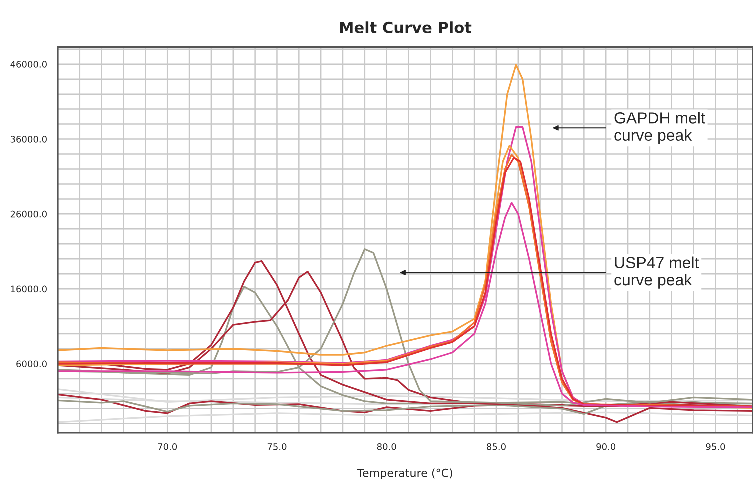 This screenshot has height=481, width=753. What do you see at coordinates (657, 272) in the screenshot?
I see `annotation: USP47 melt curve peak` at bounding box center [657, 272].